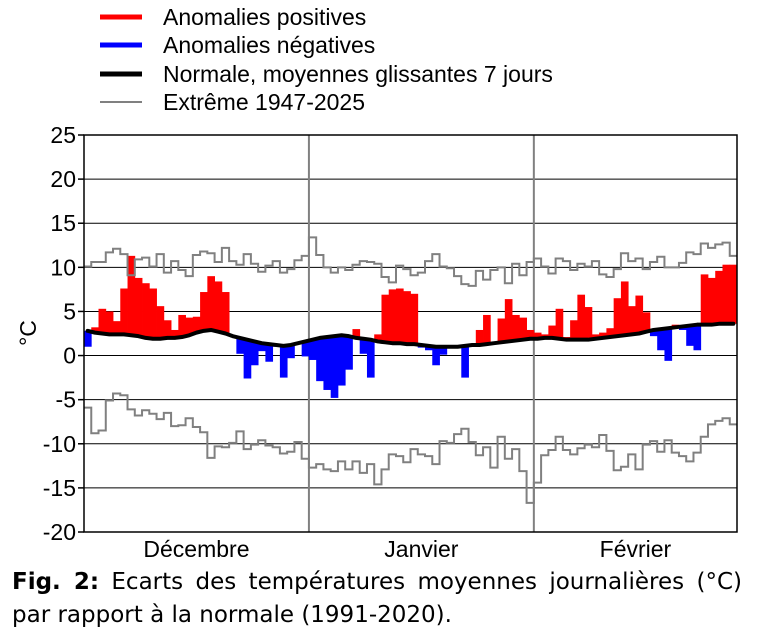 Image resolution: width=758 pixels, height=644 pixels. I want to click on y-tick-label: -20, so click(59, 532).